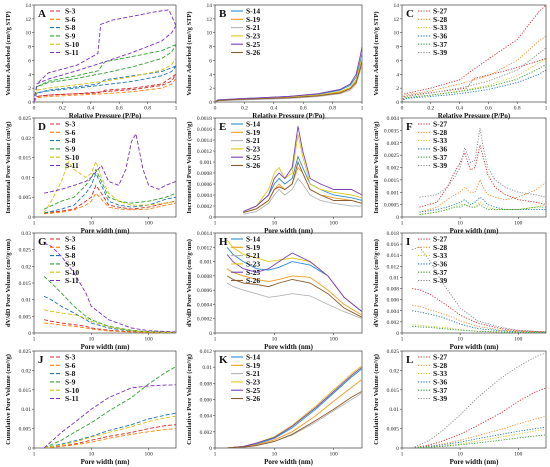  What do you see at coordinates (29, 34) in the screenshot?
I see `y-tick-label: 10` at bounding box center [29, 34].